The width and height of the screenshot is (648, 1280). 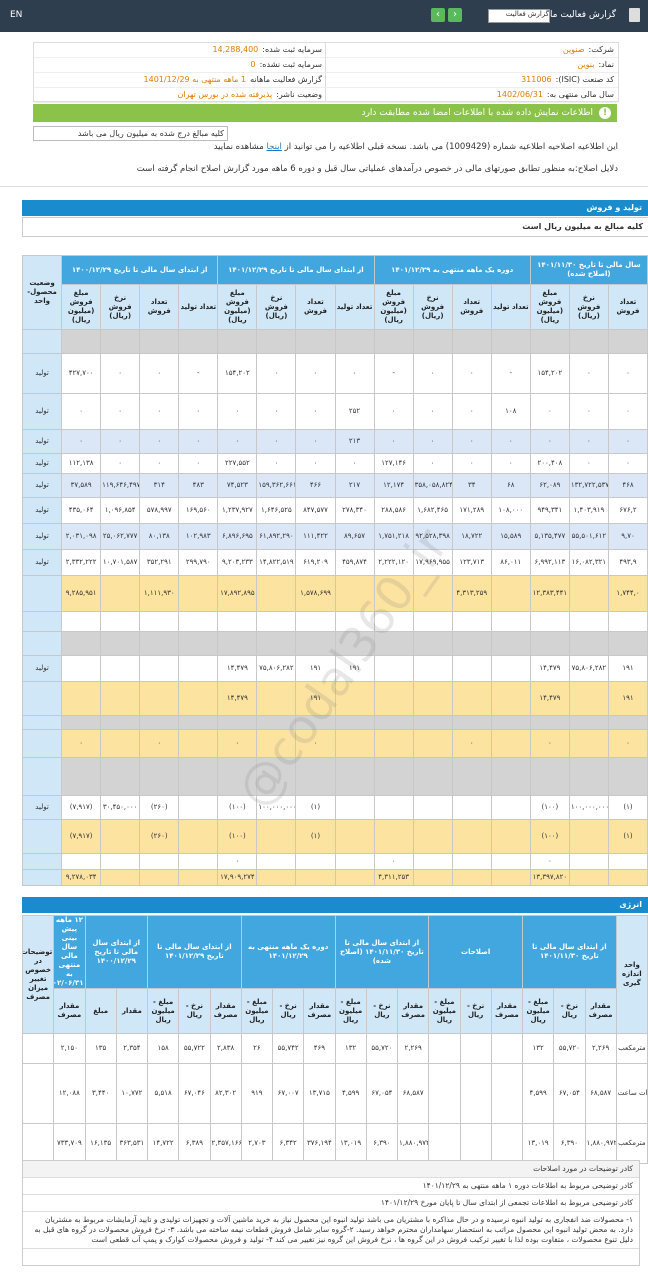 What do you see at coordinates (634, 15) in the screenshot?
I see `report-icon` at bounding box center [634, 15].